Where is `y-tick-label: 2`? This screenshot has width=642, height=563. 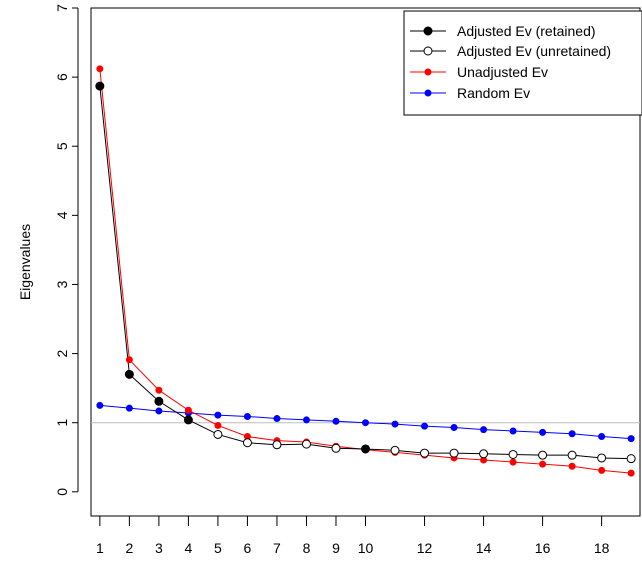
y-tick-label: 2 is located at coordinates (62, 353).